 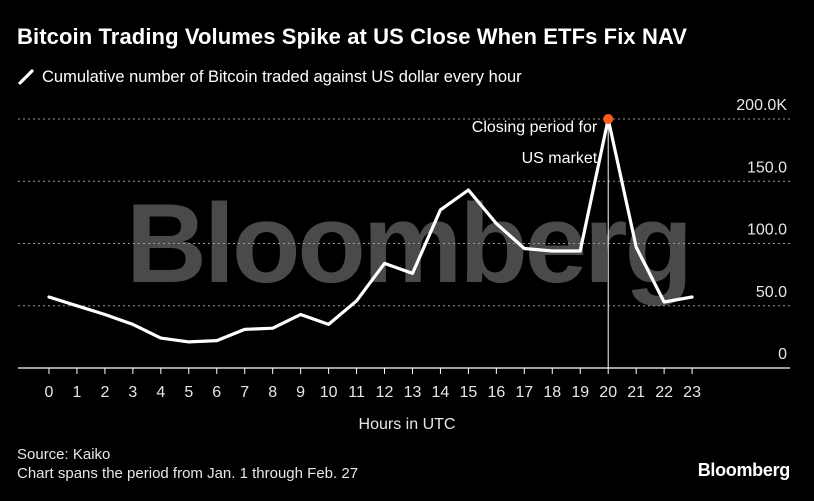 What do you see at coordinates (692, 392) in the screenshot?
I see `x-tick-label: 23` at bounding box center [692, 392].